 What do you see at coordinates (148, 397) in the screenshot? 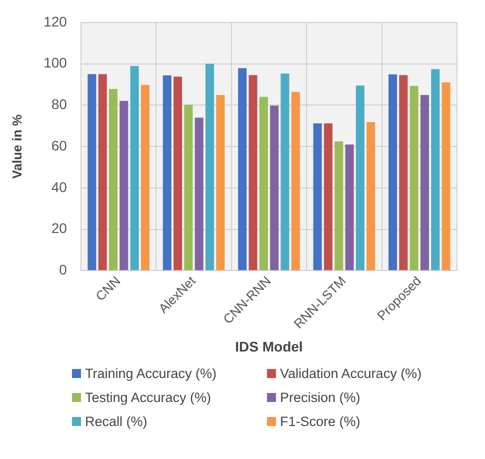
I see `legend-label: Testing Accuracy (%)` at bounding box center [148, 397].